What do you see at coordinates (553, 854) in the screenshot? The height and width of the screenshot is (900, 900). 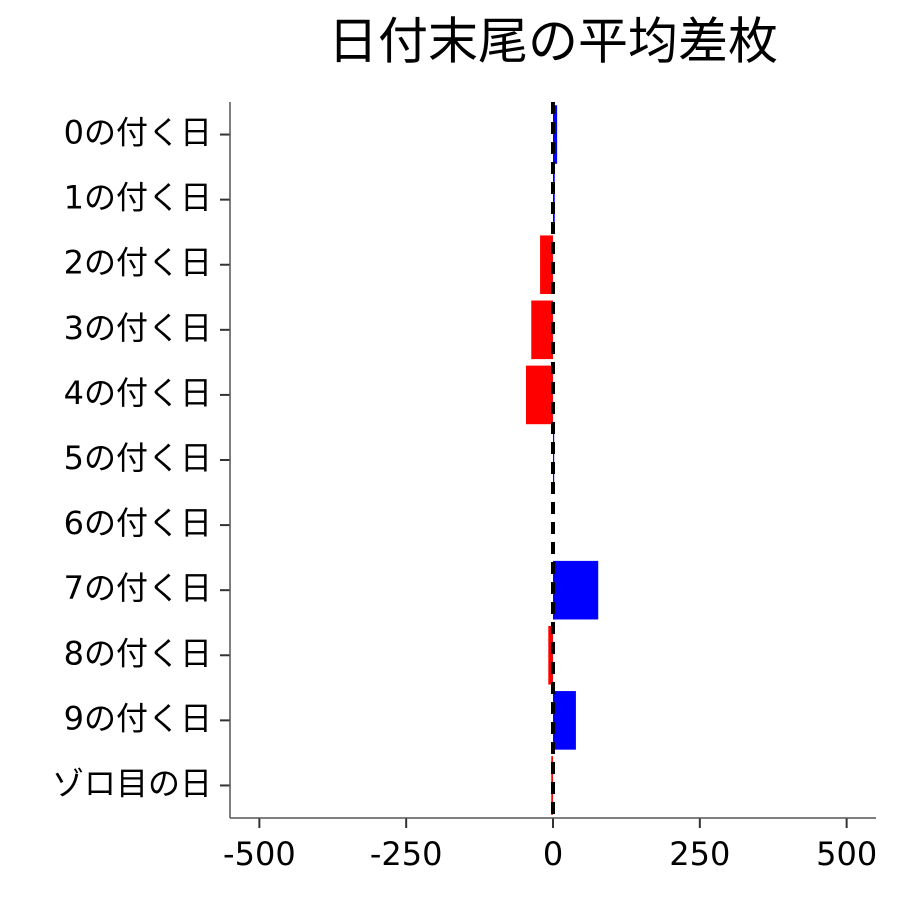 I see `x-tick-label: 0` at bounding box center [553, 854].